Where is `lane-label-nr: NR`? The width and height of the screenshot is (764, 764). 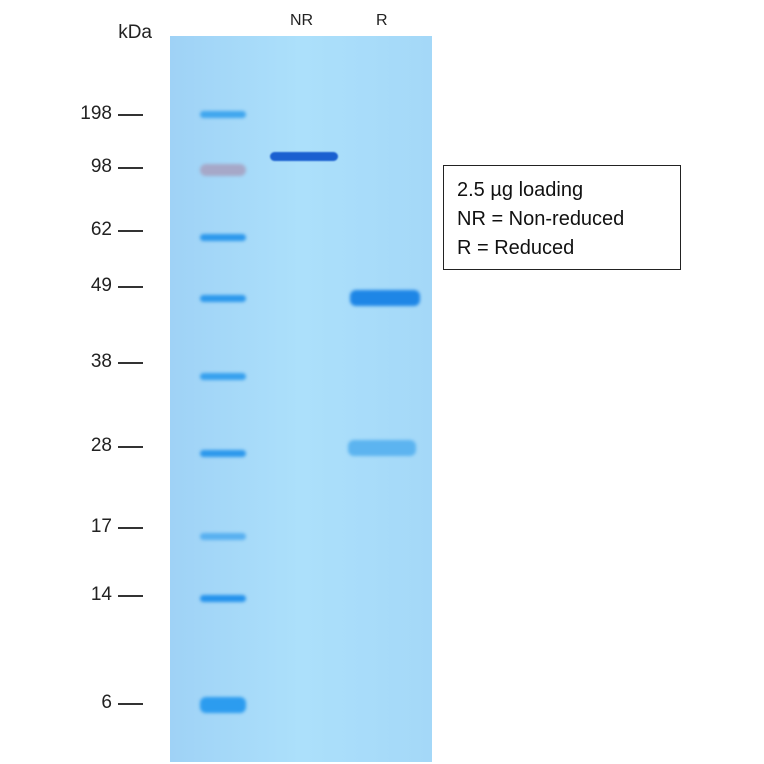 lane-label-nr: NR is located at coordinates (302, 20).